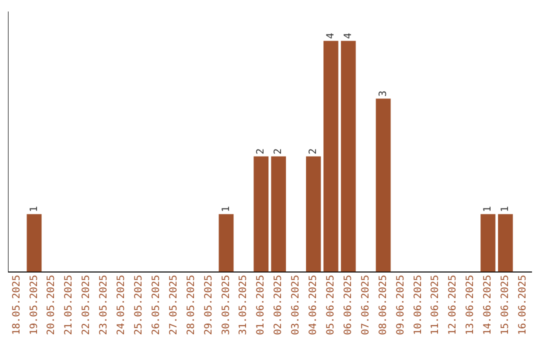 The height and width of the screenshot is (340, 540). I want to click on x-tick-label: 31.05.2025, so click(244, 305).